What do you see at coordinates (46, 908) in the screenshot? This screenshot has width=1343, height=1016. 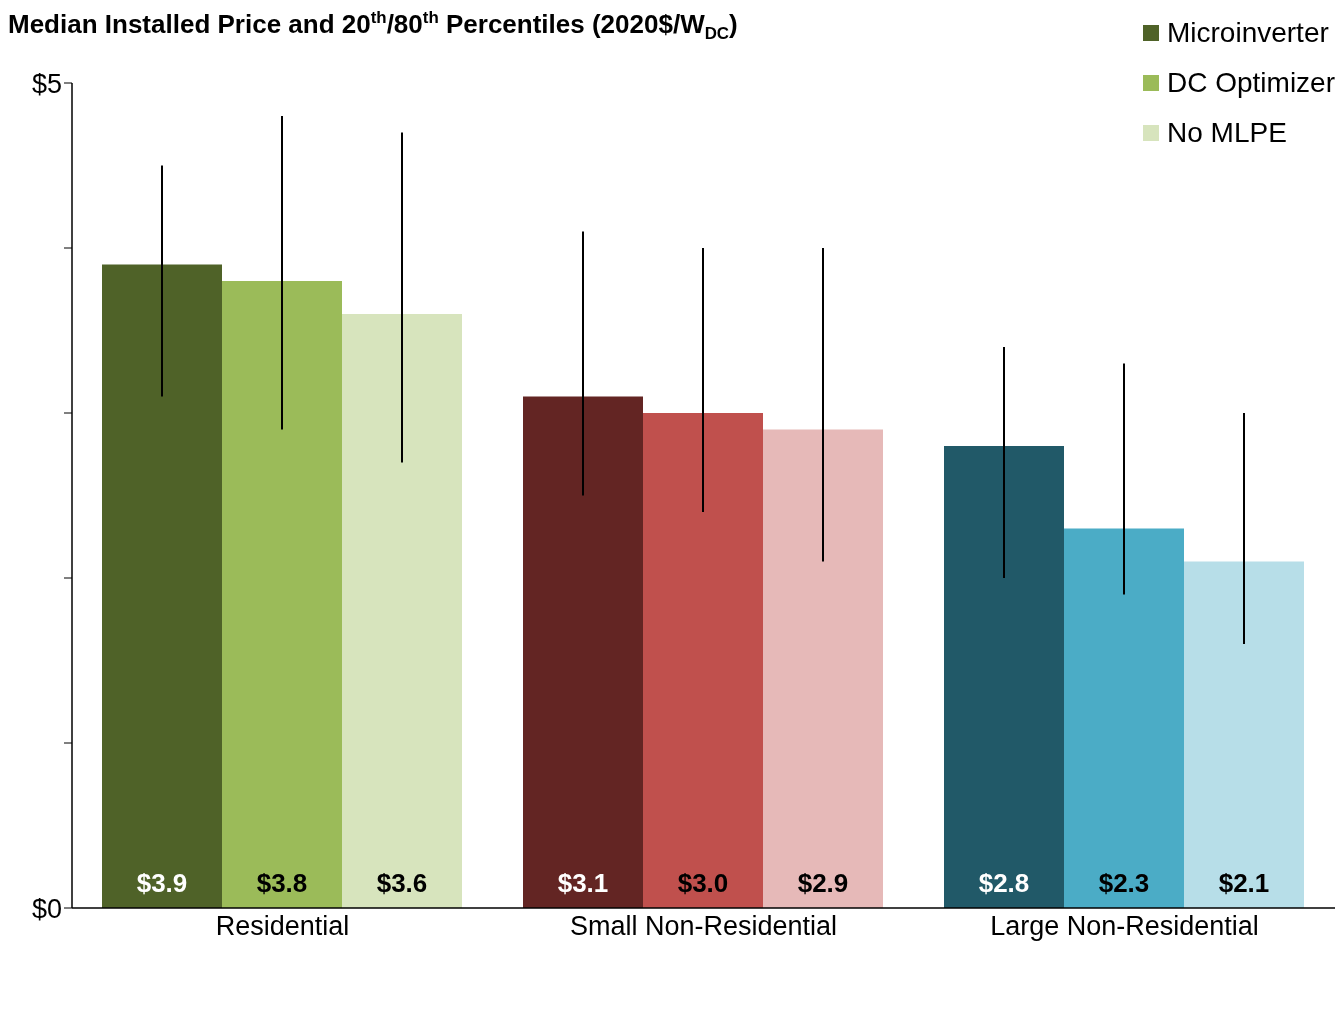 I see `y-tick-label: $0` at bounding box center [46, 908].